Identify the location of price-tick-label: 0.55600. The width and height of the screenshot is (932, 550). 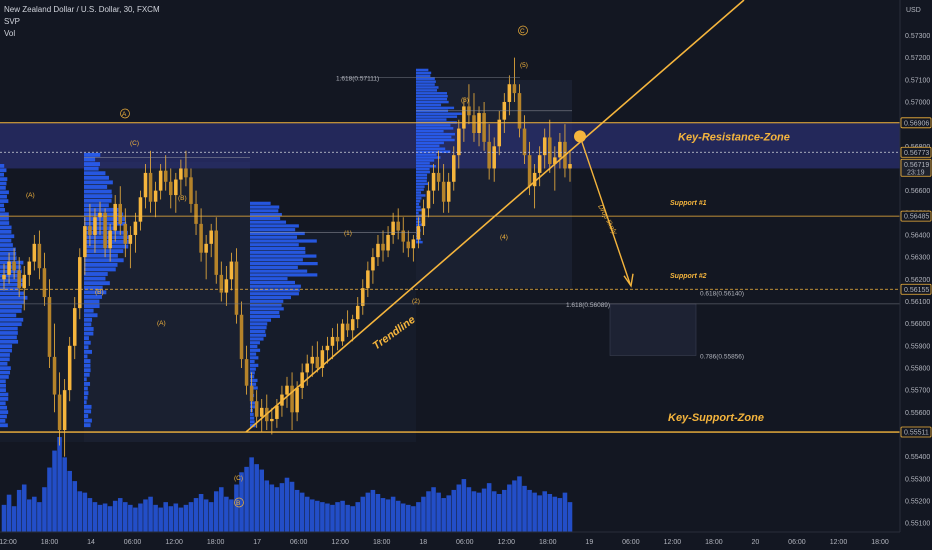
(917, 413).